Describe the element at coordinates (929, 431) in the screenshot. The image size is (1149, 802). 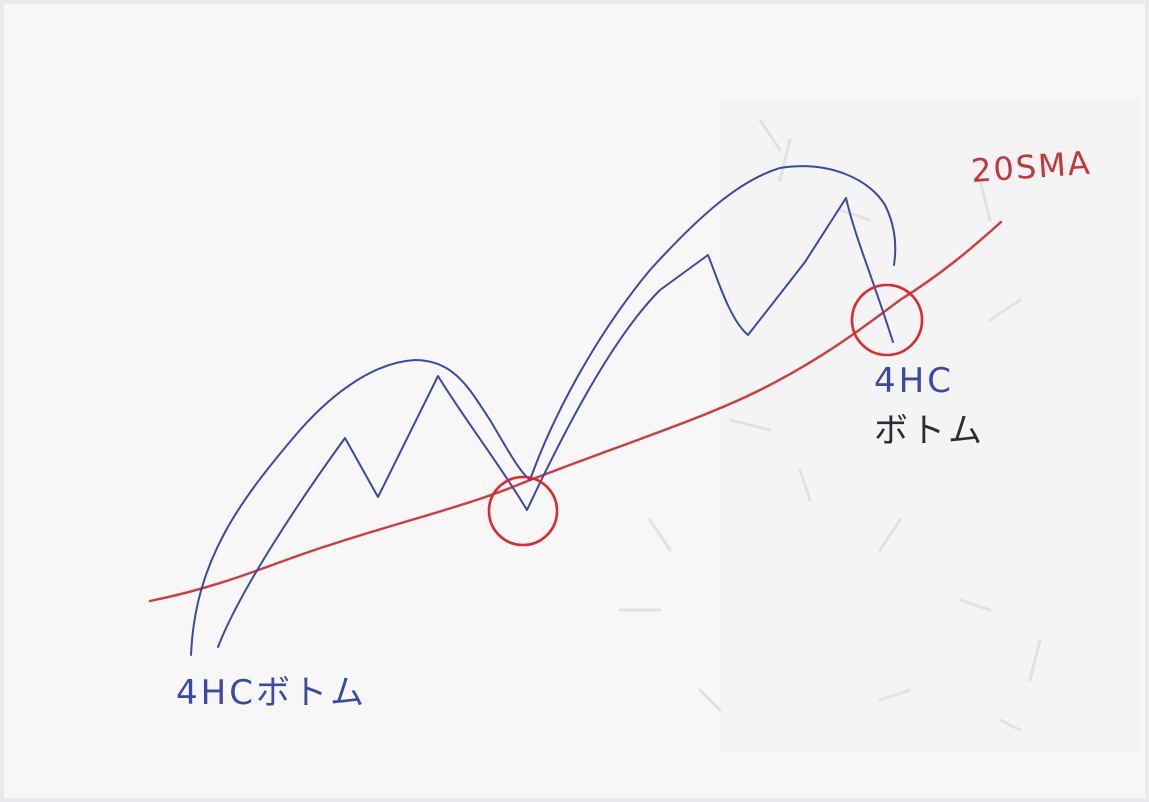
I see `bottom-label-right-line2: ボトム` at that location.